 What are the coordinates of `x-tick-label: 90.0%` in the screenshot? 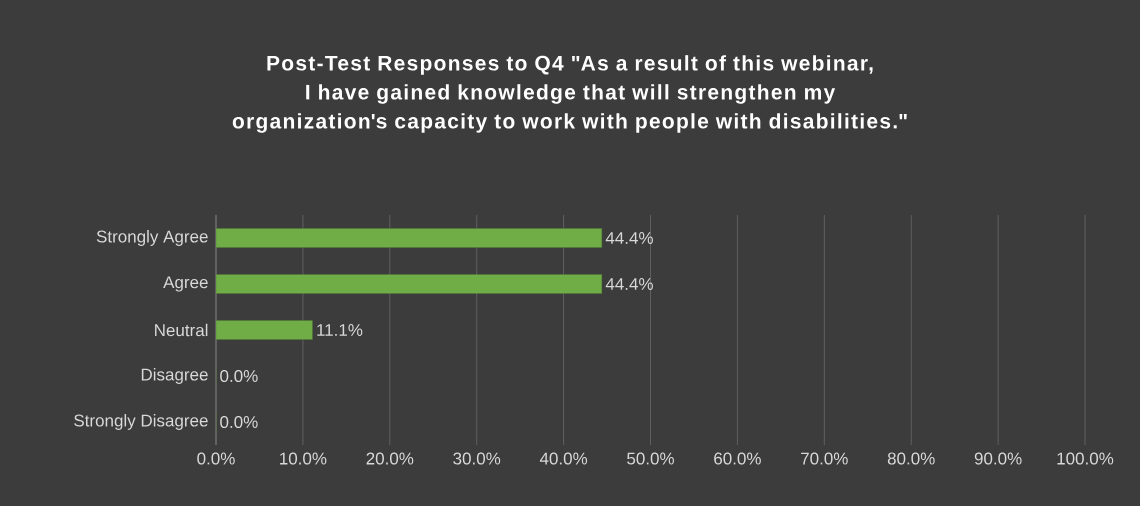 It's located at (998, 458).